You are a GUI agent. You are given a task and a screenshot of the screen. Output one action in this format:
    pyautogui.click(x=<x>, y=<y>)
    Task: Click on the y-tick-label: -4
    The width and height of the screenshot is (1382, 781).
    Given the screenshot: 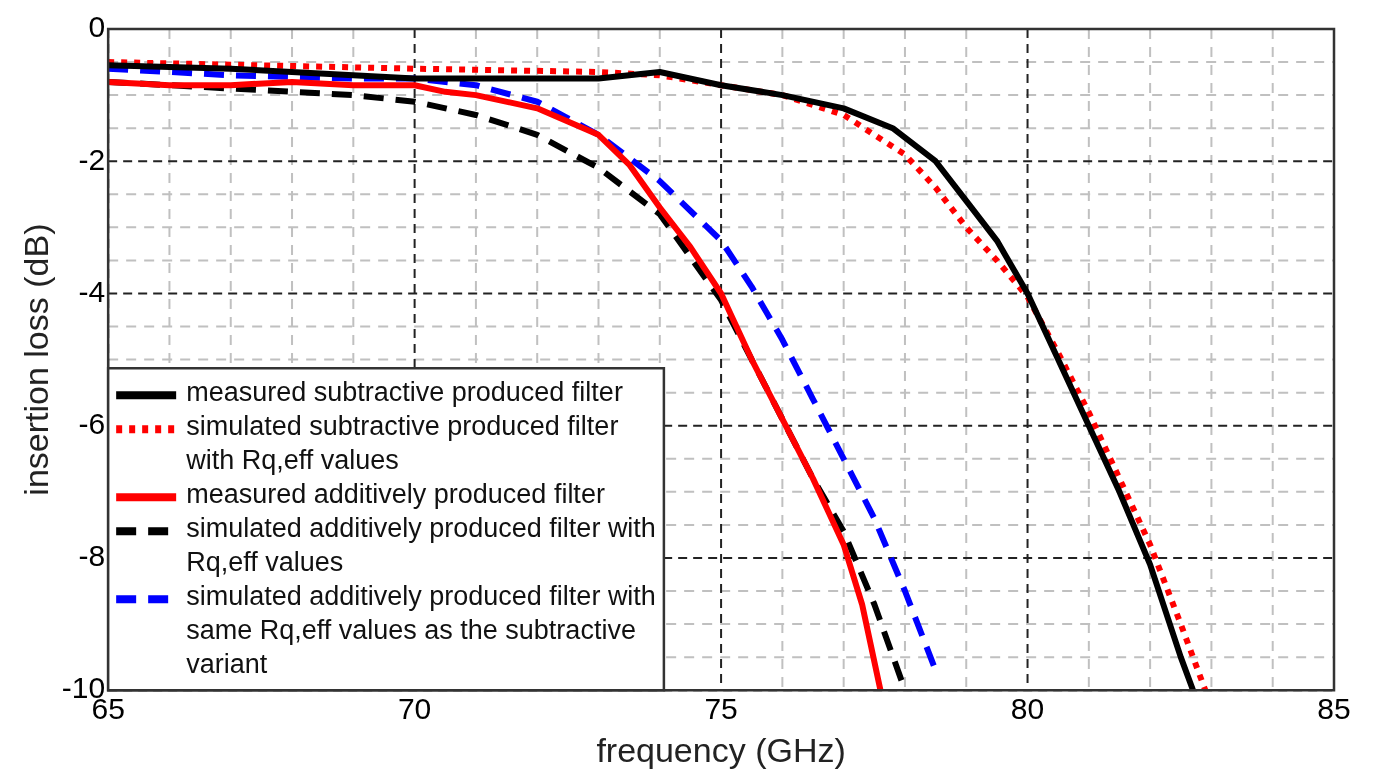 What is the action you would take?
    pyautogui.click(x=92, y=291)
    